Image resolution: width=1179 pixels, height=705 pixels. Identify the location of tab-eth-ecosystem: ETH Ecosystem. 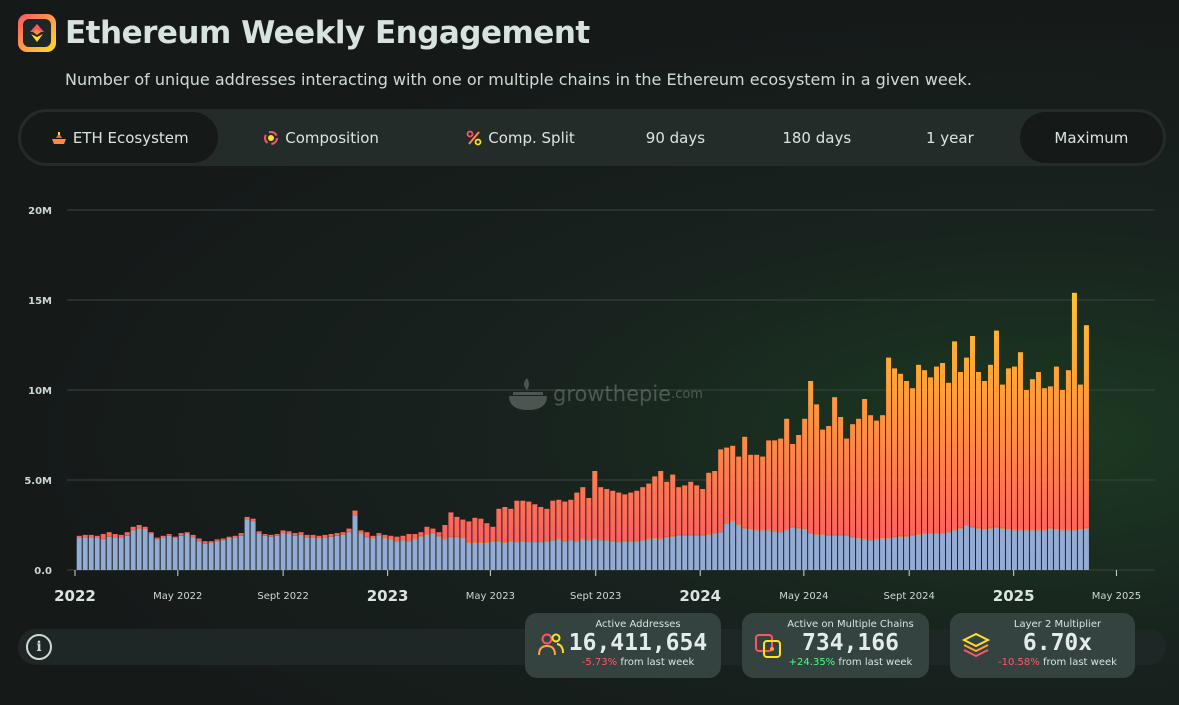
(120, 137).